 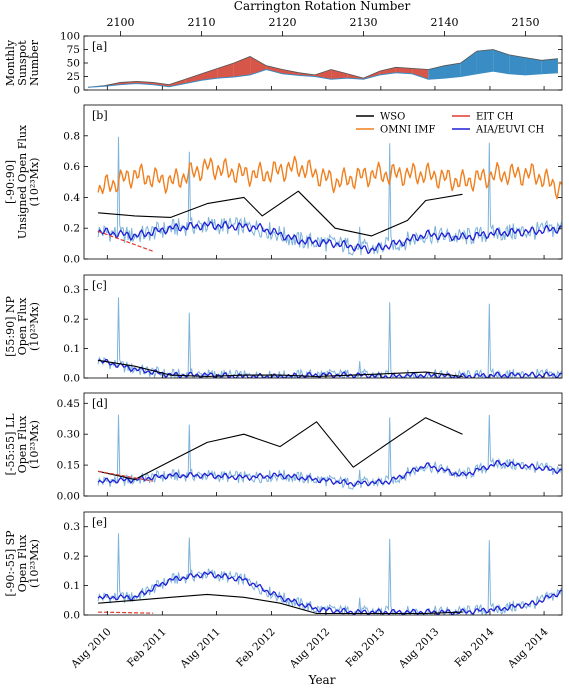 I want to click on y-axis-label: Sunspot, so click(x=22, y=63).